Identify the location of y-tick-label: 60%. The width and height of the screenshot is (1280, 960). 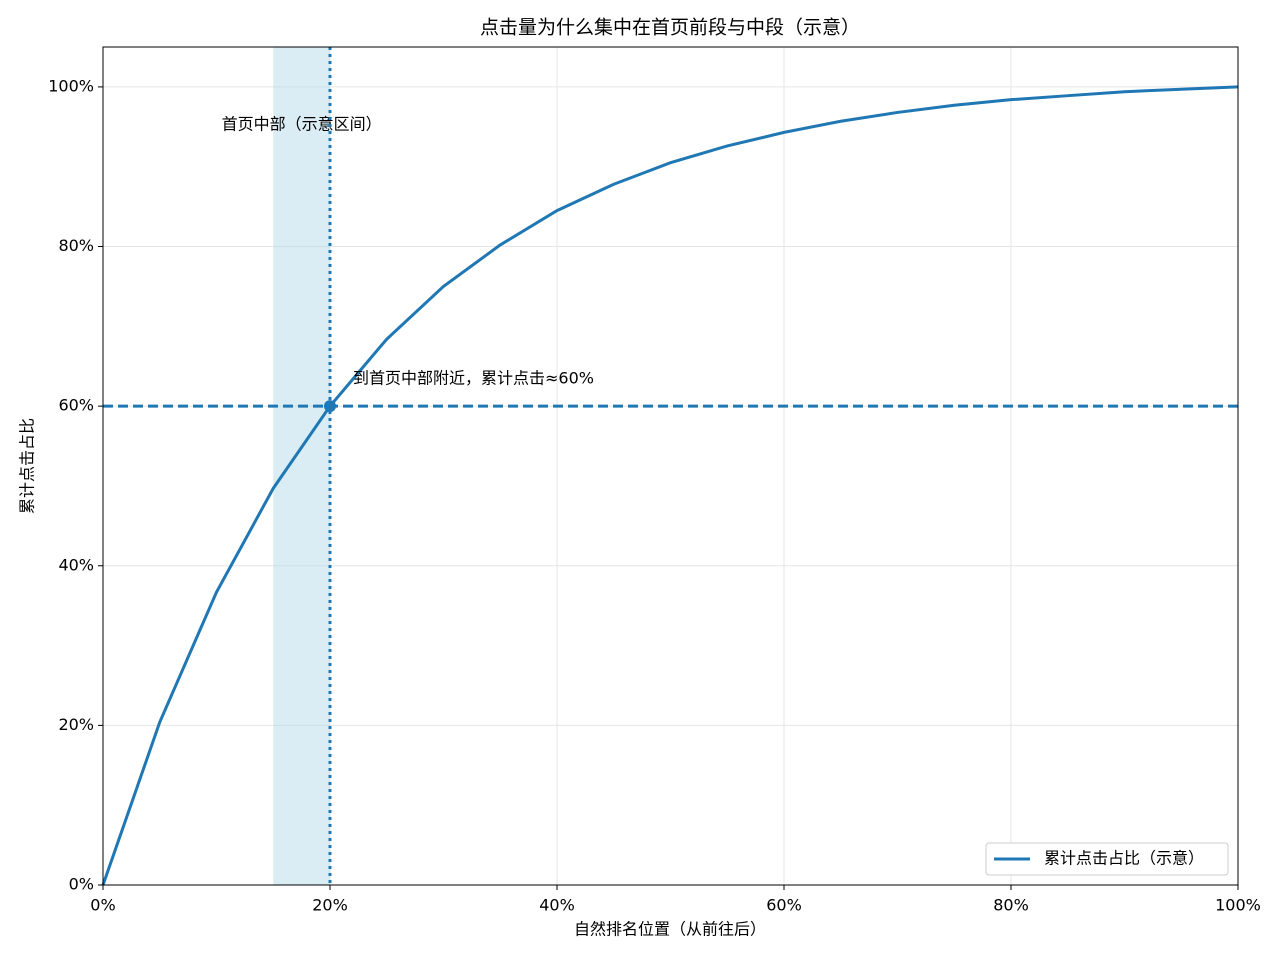
(76, 405).